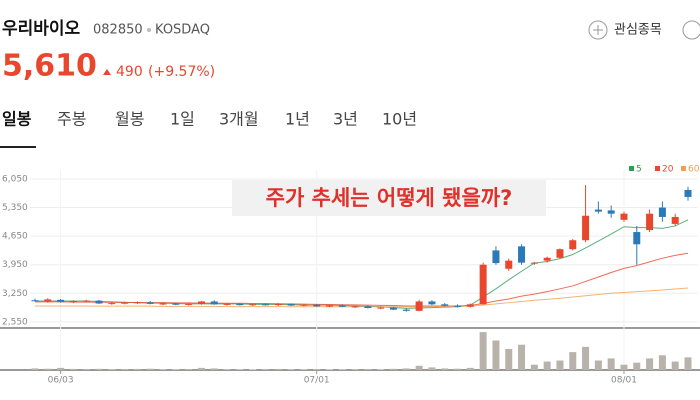 The image size is (700, 400). Describe the element at coordinates (297, 119) in the screenshot. I see `tab: 1년` at that location.